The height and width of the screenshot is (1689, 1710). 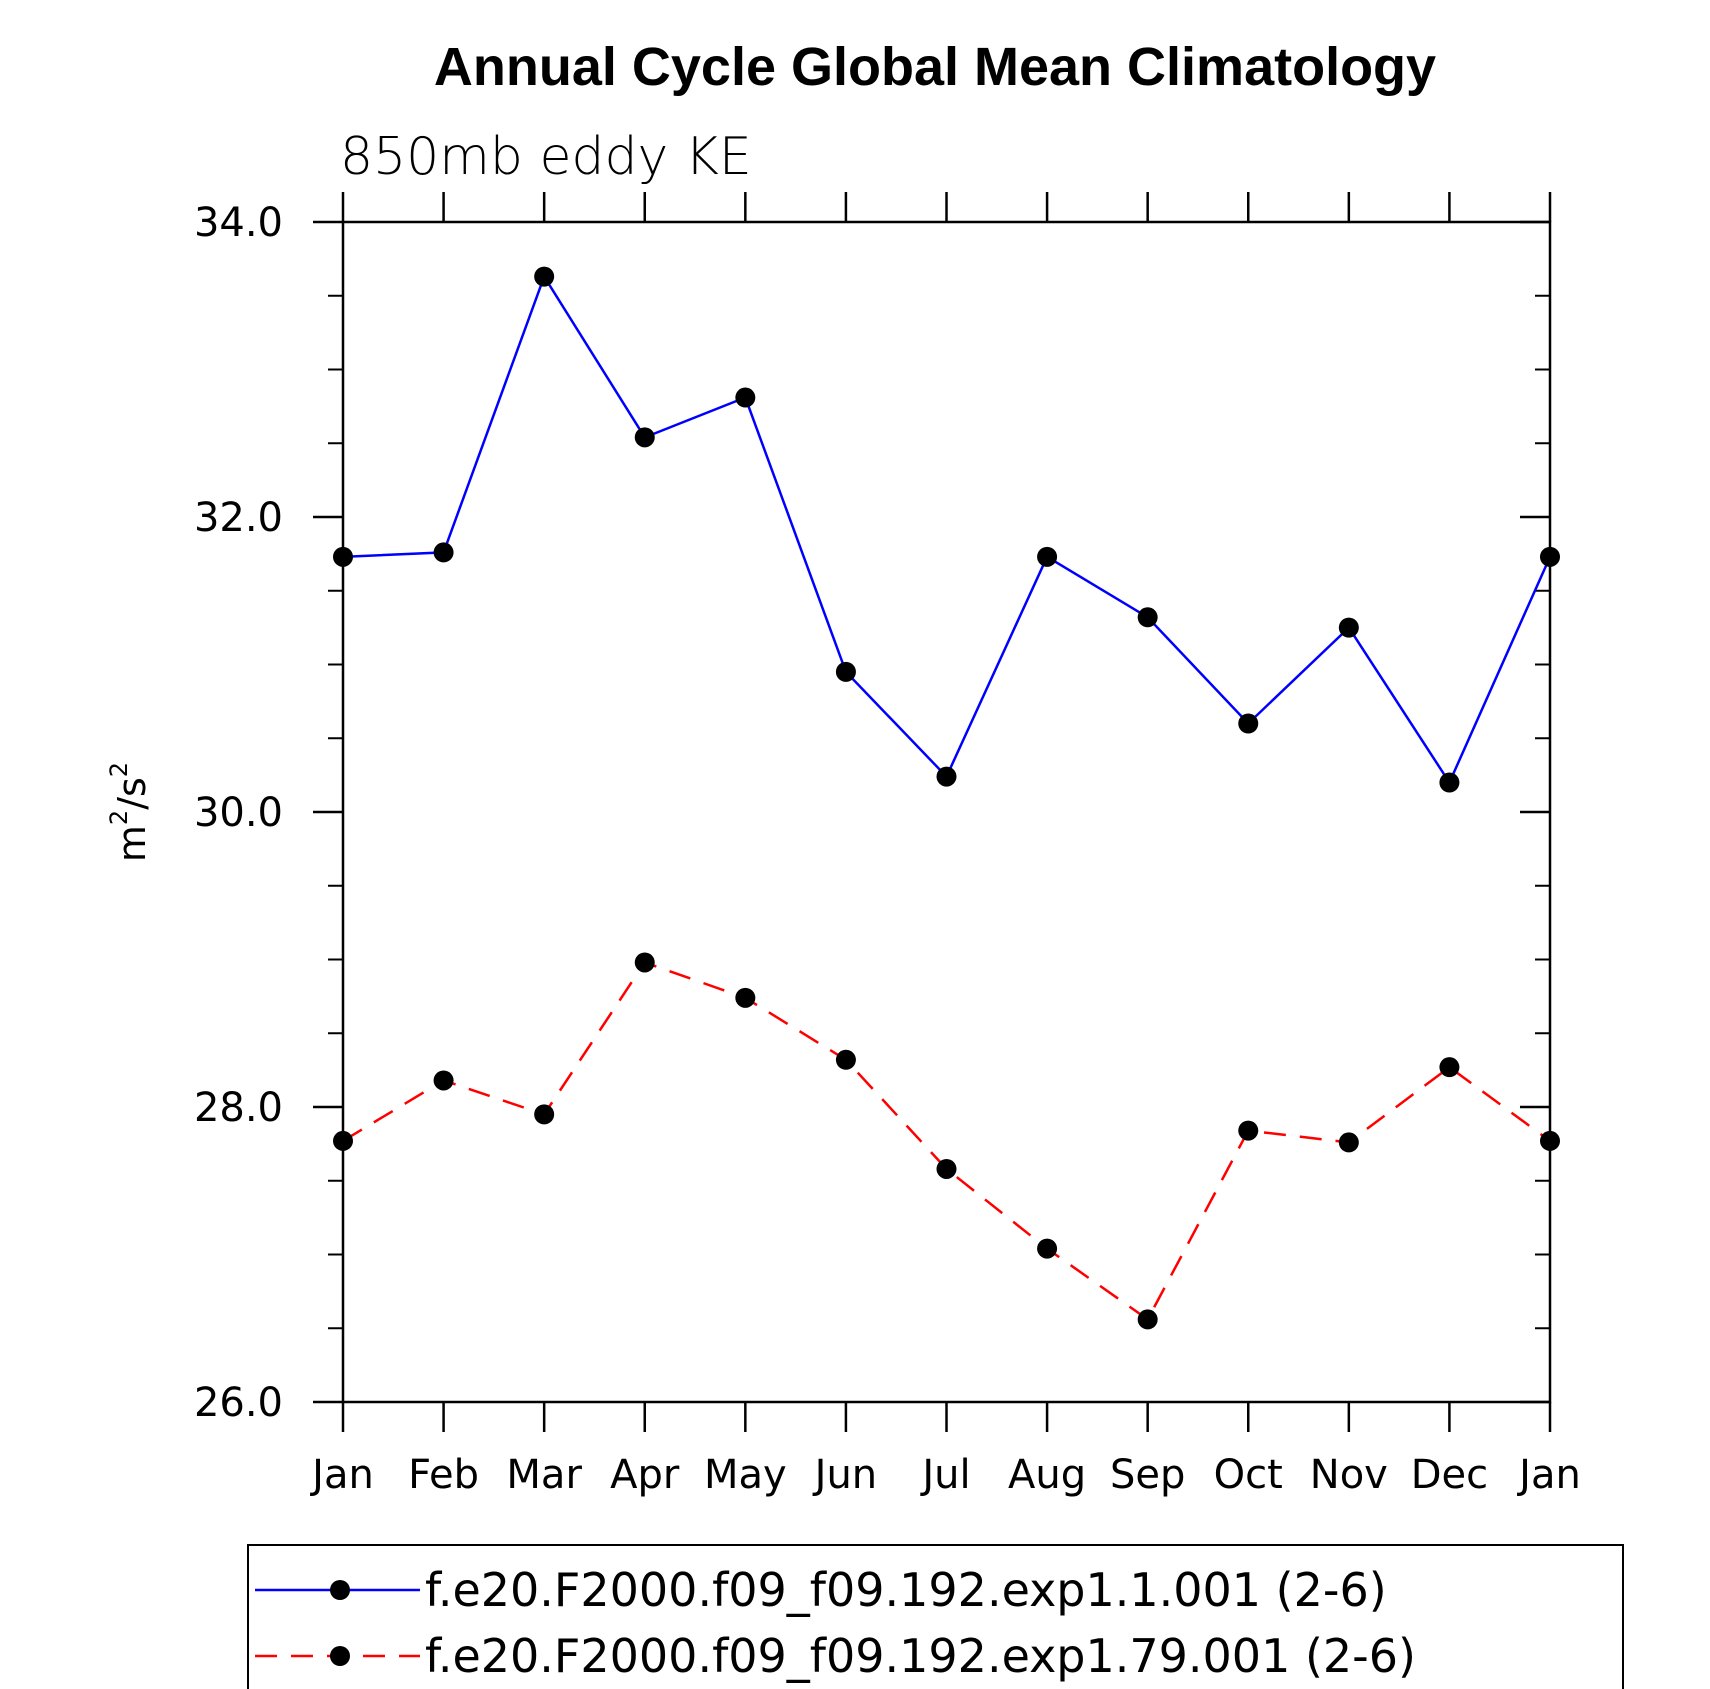 What do you see at coordinates (845, 1475) in the screenshot?
I see `x-tick-label: Jun` at bounding box center [845, 1475].